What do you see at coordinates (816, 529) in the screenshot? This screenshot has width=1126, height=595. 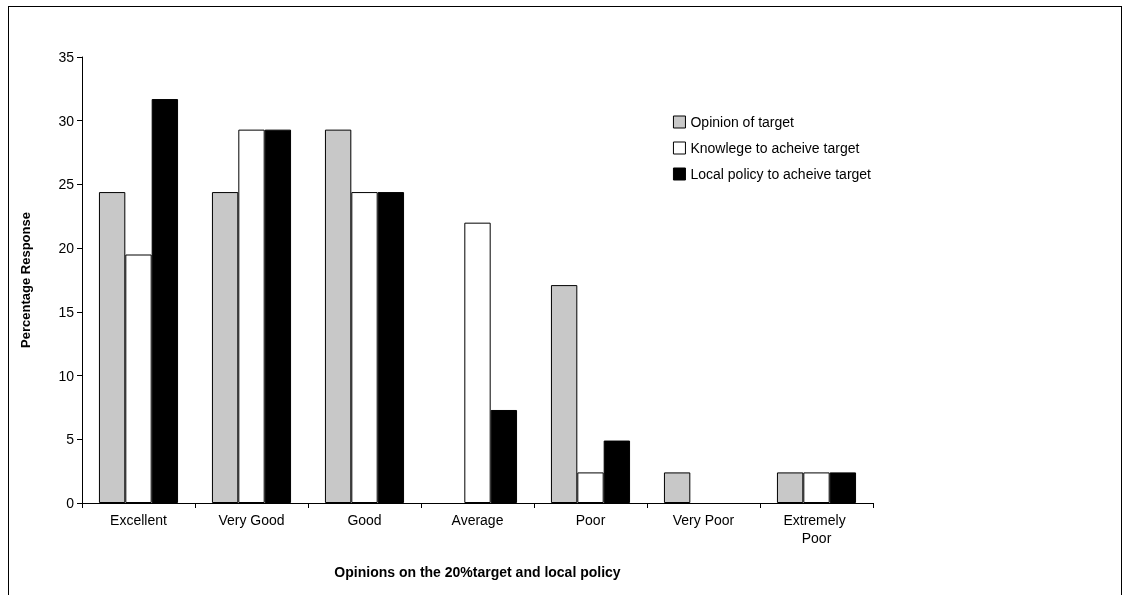 I see `x-tick-label: Extremely Poor` at bounding box center [816, 529].